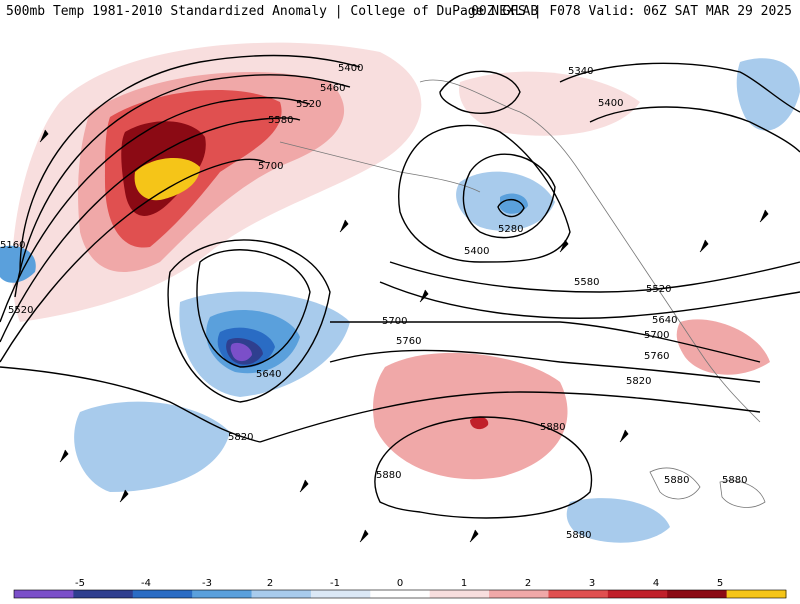 This screenshot has height=604, width=800. I want to click on legend-canvas: -5 -4 -3 2 -1 0 1 2 3 4 5, so click(400, 588).